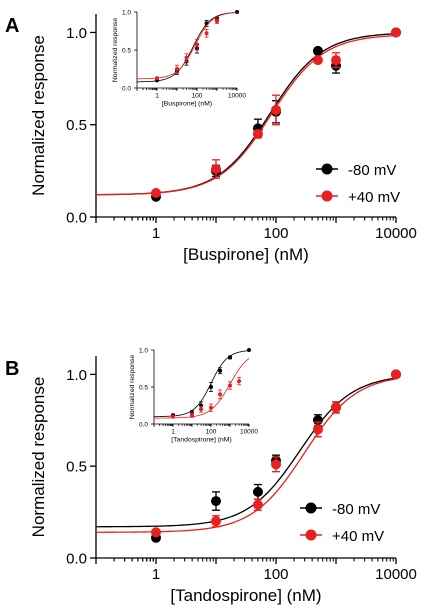 This screenshot has width=422, height=616. I want to click on panel-label: B, so click(12, 369).